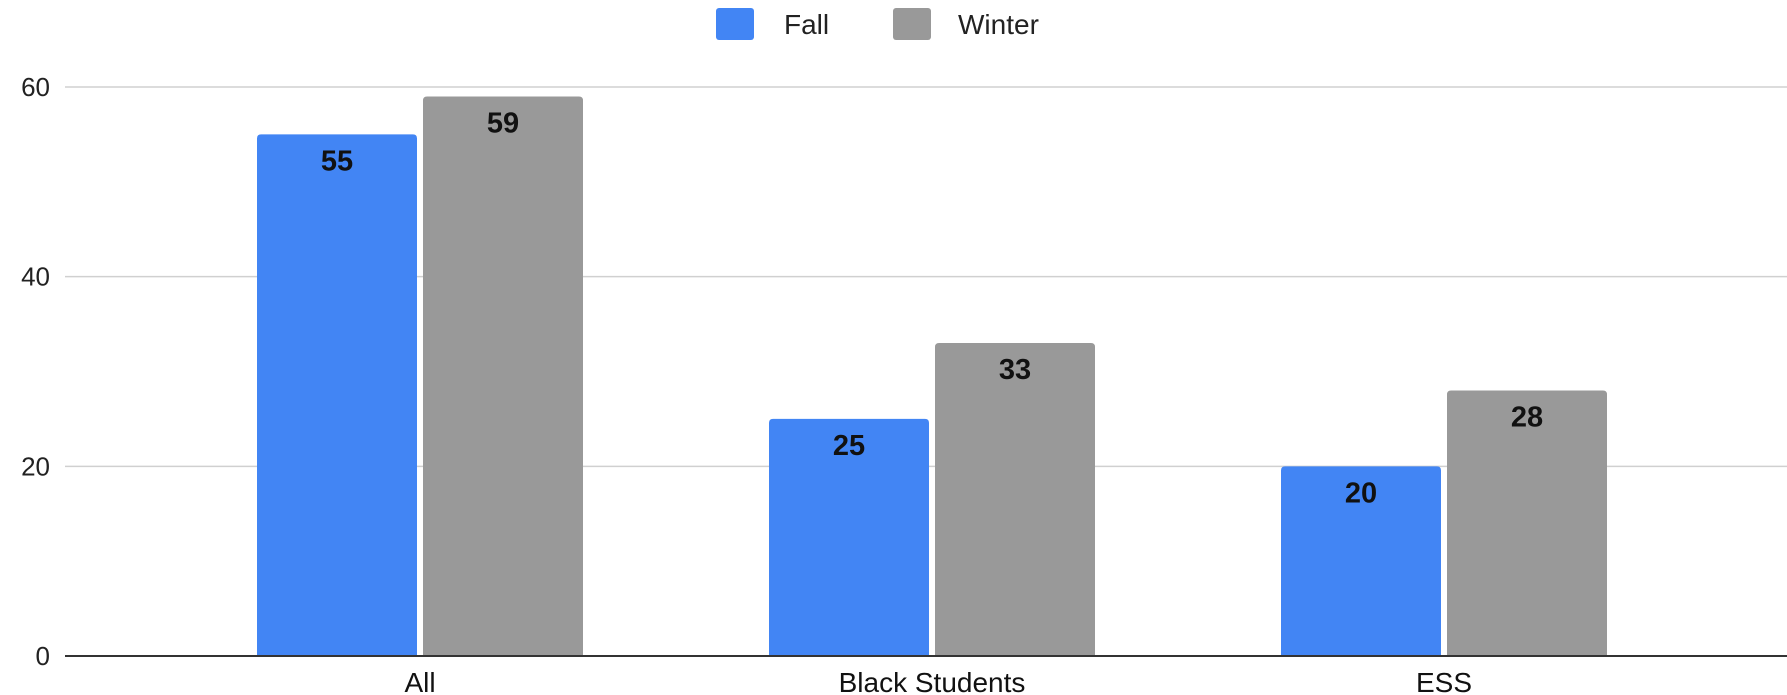 This screenshot has height=695, width=1787. What do you see at coordinates (35, 277) in the screenshot?
I see `y-tick-label: 40` at bounding box center [35, 277].